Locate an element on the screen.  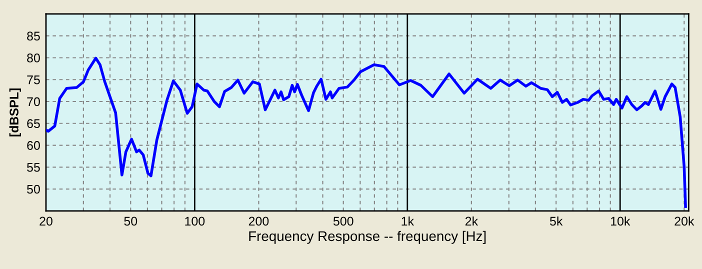
y-tick-label: 85 is located at coordinates (33, 36).